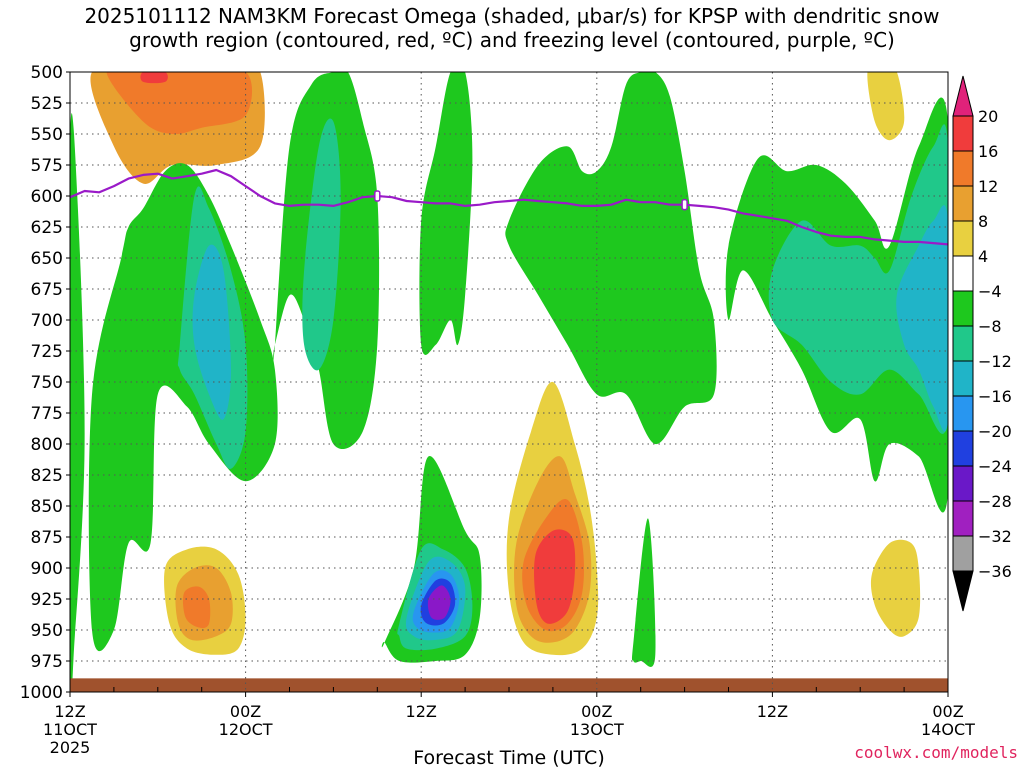 The width and height of the screenshot is (1024, 768). What do you see at coordinates (596, 711) in the screenshot?
I see `x-tick-time-3: 00Z` at bounding box center [596, 711].